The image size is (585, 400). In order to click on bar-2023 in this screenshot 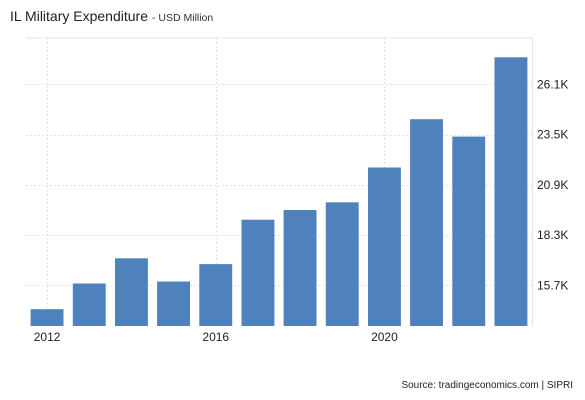, I will do `click(511, 192)`.